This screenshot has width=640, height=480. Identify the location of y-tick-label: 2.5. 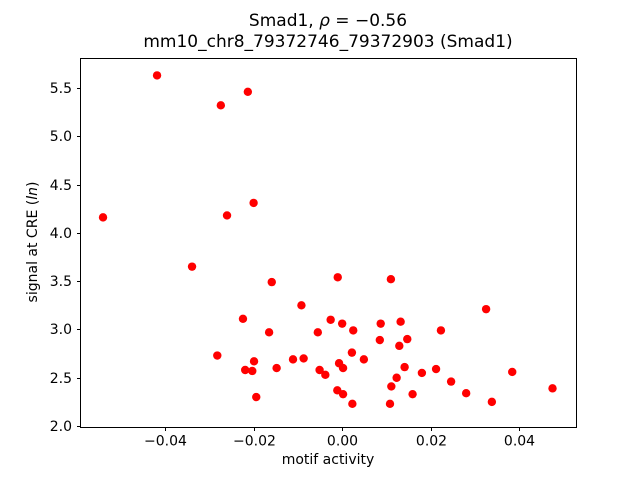
(61, 379).